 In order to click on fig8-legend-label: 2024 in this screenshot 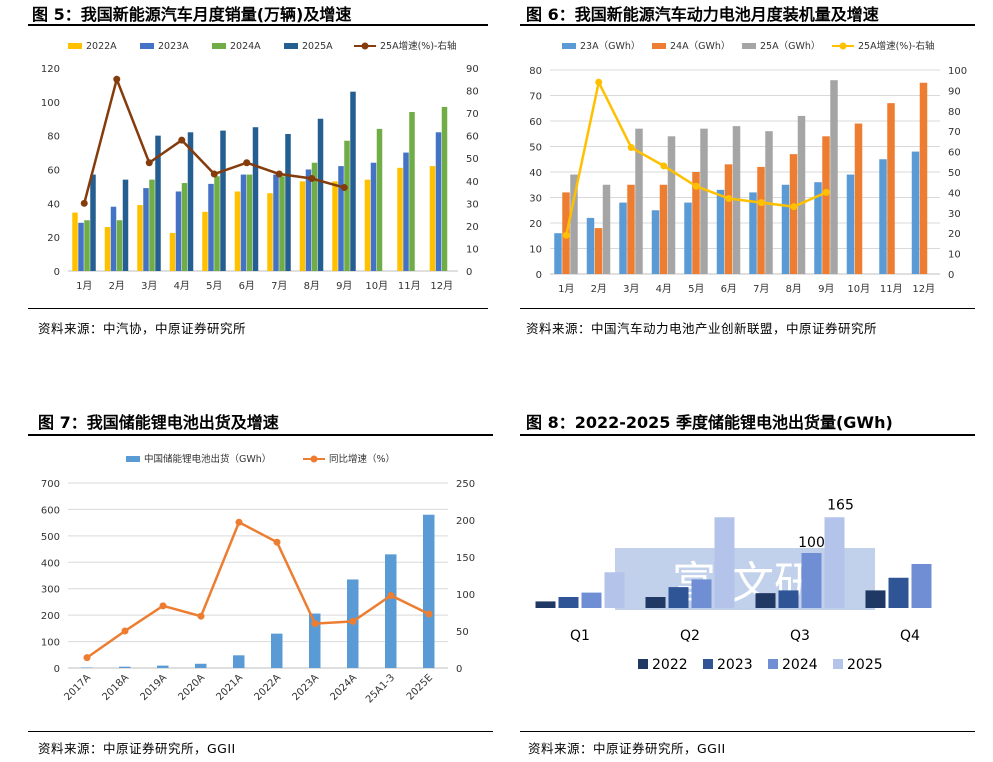, I will do `click(800, 665)`.